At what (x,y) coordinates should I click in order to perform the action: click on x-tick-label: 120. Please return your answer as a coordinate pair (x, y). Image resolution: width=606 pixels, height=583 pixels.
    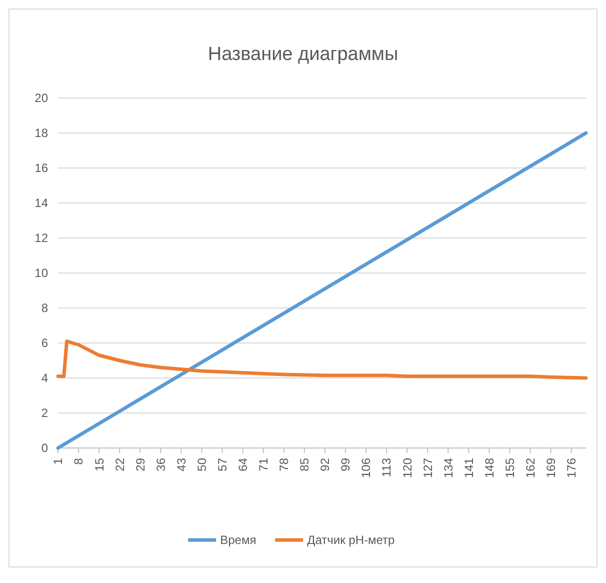
    Looking at the image, I should click on (407, 468).